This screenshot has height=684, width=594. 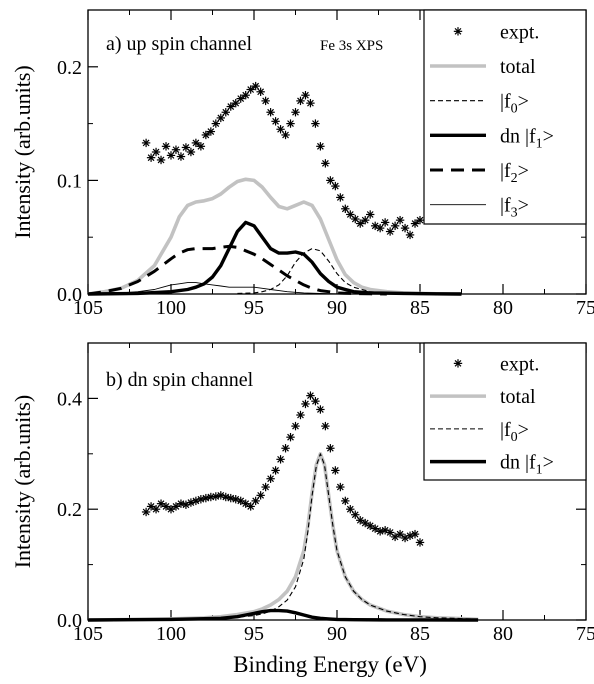 I want to click on x-axis-label: Binding Energy (eV), so click(x=330, y=664).